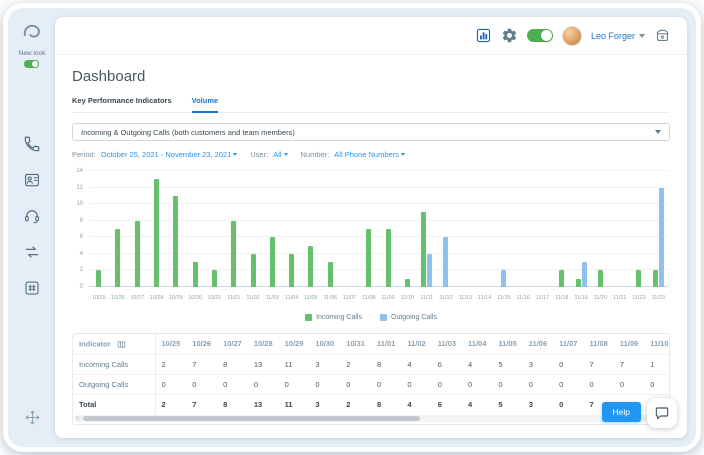 This screenshot has height=455, width=704. I want to click on move-handle, so click(32, 417).